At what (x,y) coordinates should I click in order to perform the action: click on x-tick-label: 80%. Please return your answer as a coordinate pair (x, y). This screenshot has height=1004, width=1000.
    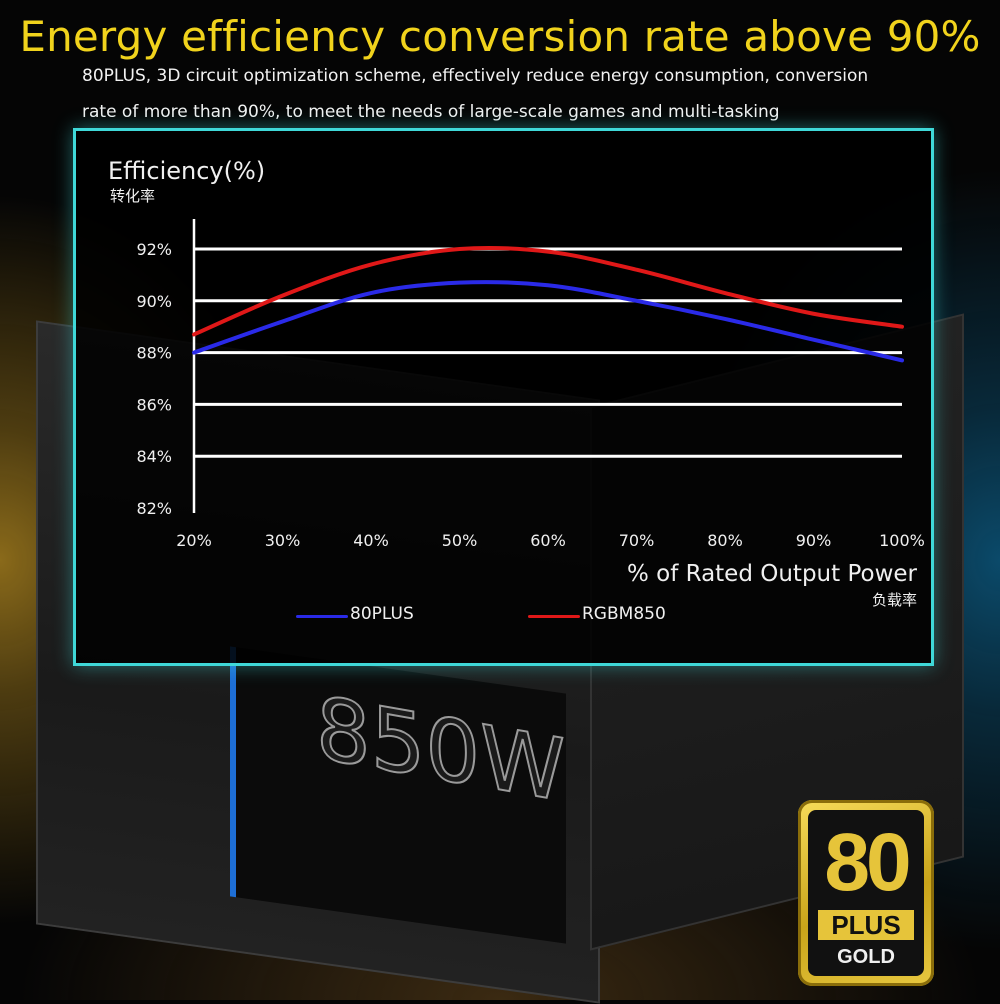
    Looking at the image, I should click on (725, 540).